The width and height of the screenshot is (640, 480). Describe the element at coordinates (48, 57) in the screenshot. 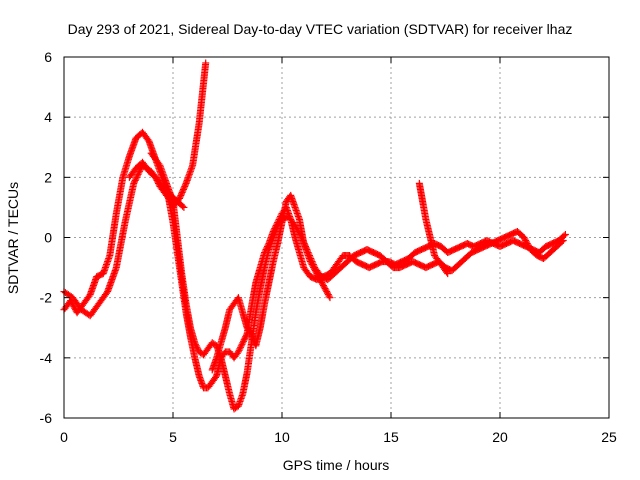

I see `y-tick-label: 6` at that location.